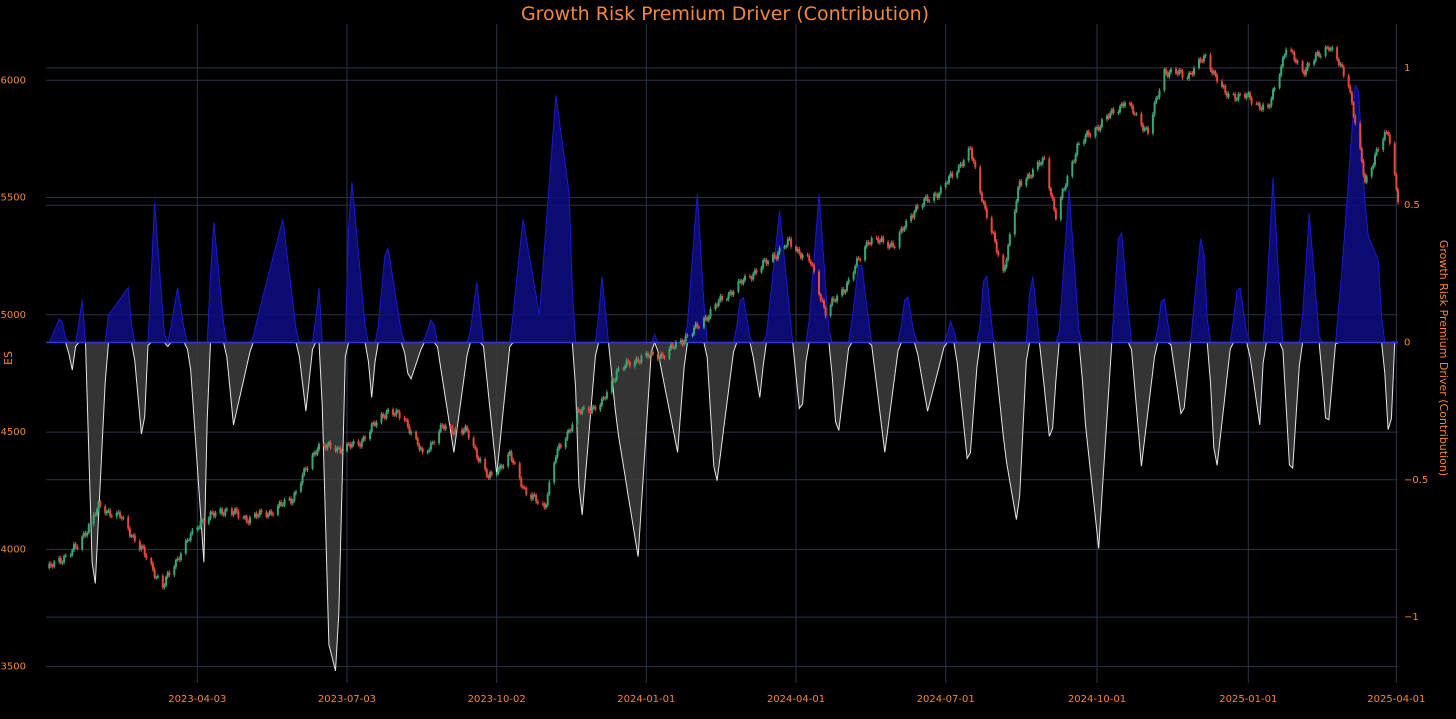 The image size is (1456, 719). What do you see at coordinates (1248, 699) in the screenshot?
I see `x-tick-label: 2025-01-01` at bounding box center [1248, 699].